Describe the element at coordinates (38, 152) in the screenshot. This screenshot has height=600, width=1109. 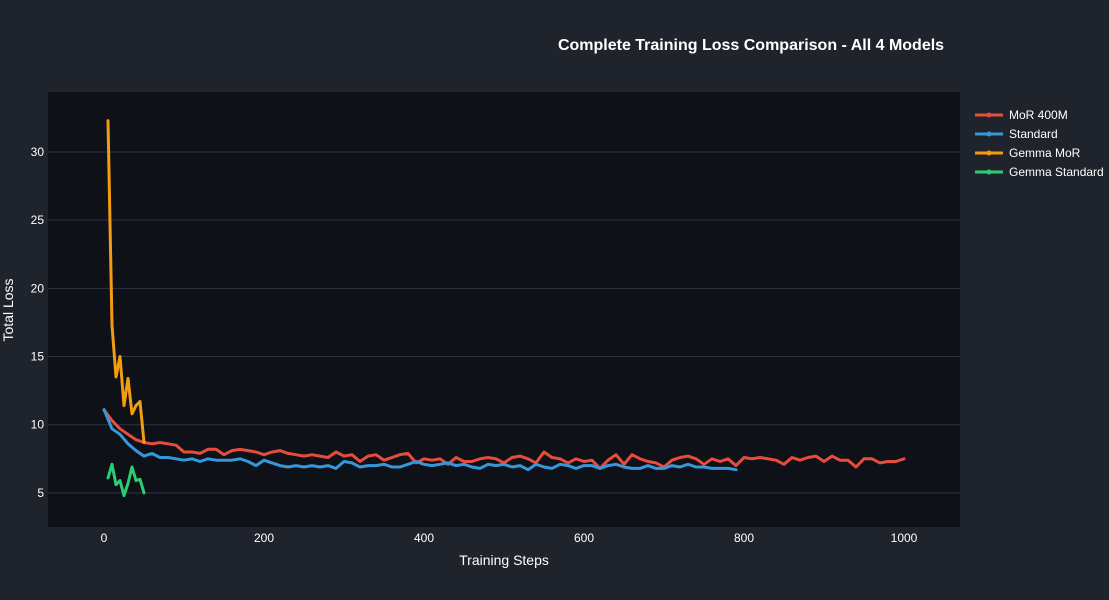
I see `y-tick-label: 30` at that location.